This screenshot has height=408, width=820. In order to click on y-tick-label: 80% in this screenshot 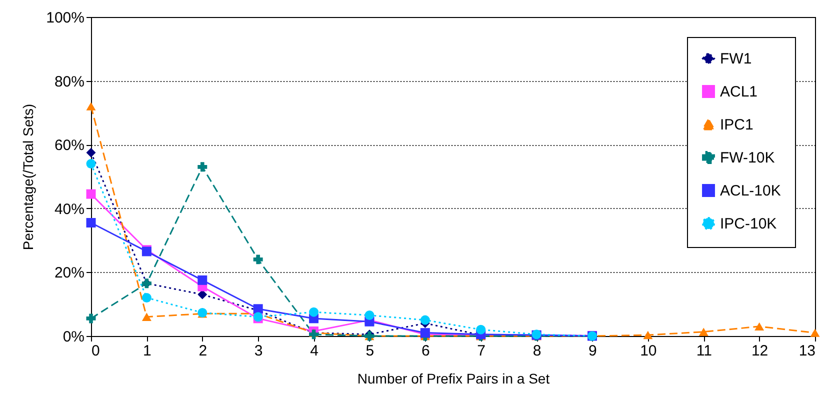, I will do `click(69, 81)`.